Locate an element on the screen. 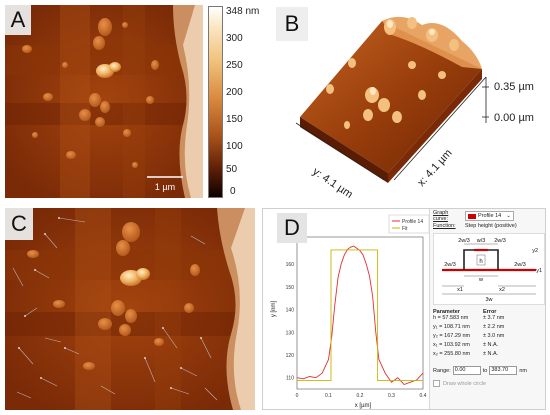 Image resolution: width=550 pixels, height=415 pixels. colorbar-max-label: 348 nm is located at coordinates (243, 11).